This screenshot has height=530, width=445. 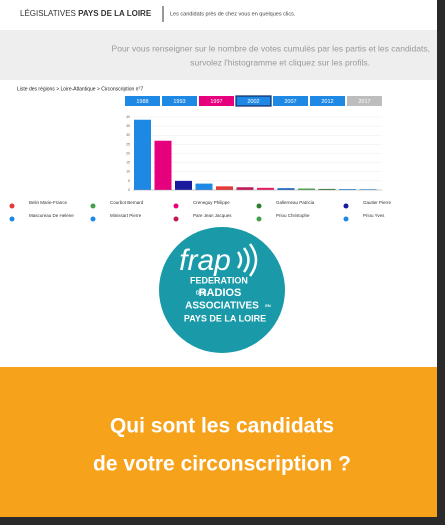 I want to click on y-tick-label: 40, so click(x=128, y=117).